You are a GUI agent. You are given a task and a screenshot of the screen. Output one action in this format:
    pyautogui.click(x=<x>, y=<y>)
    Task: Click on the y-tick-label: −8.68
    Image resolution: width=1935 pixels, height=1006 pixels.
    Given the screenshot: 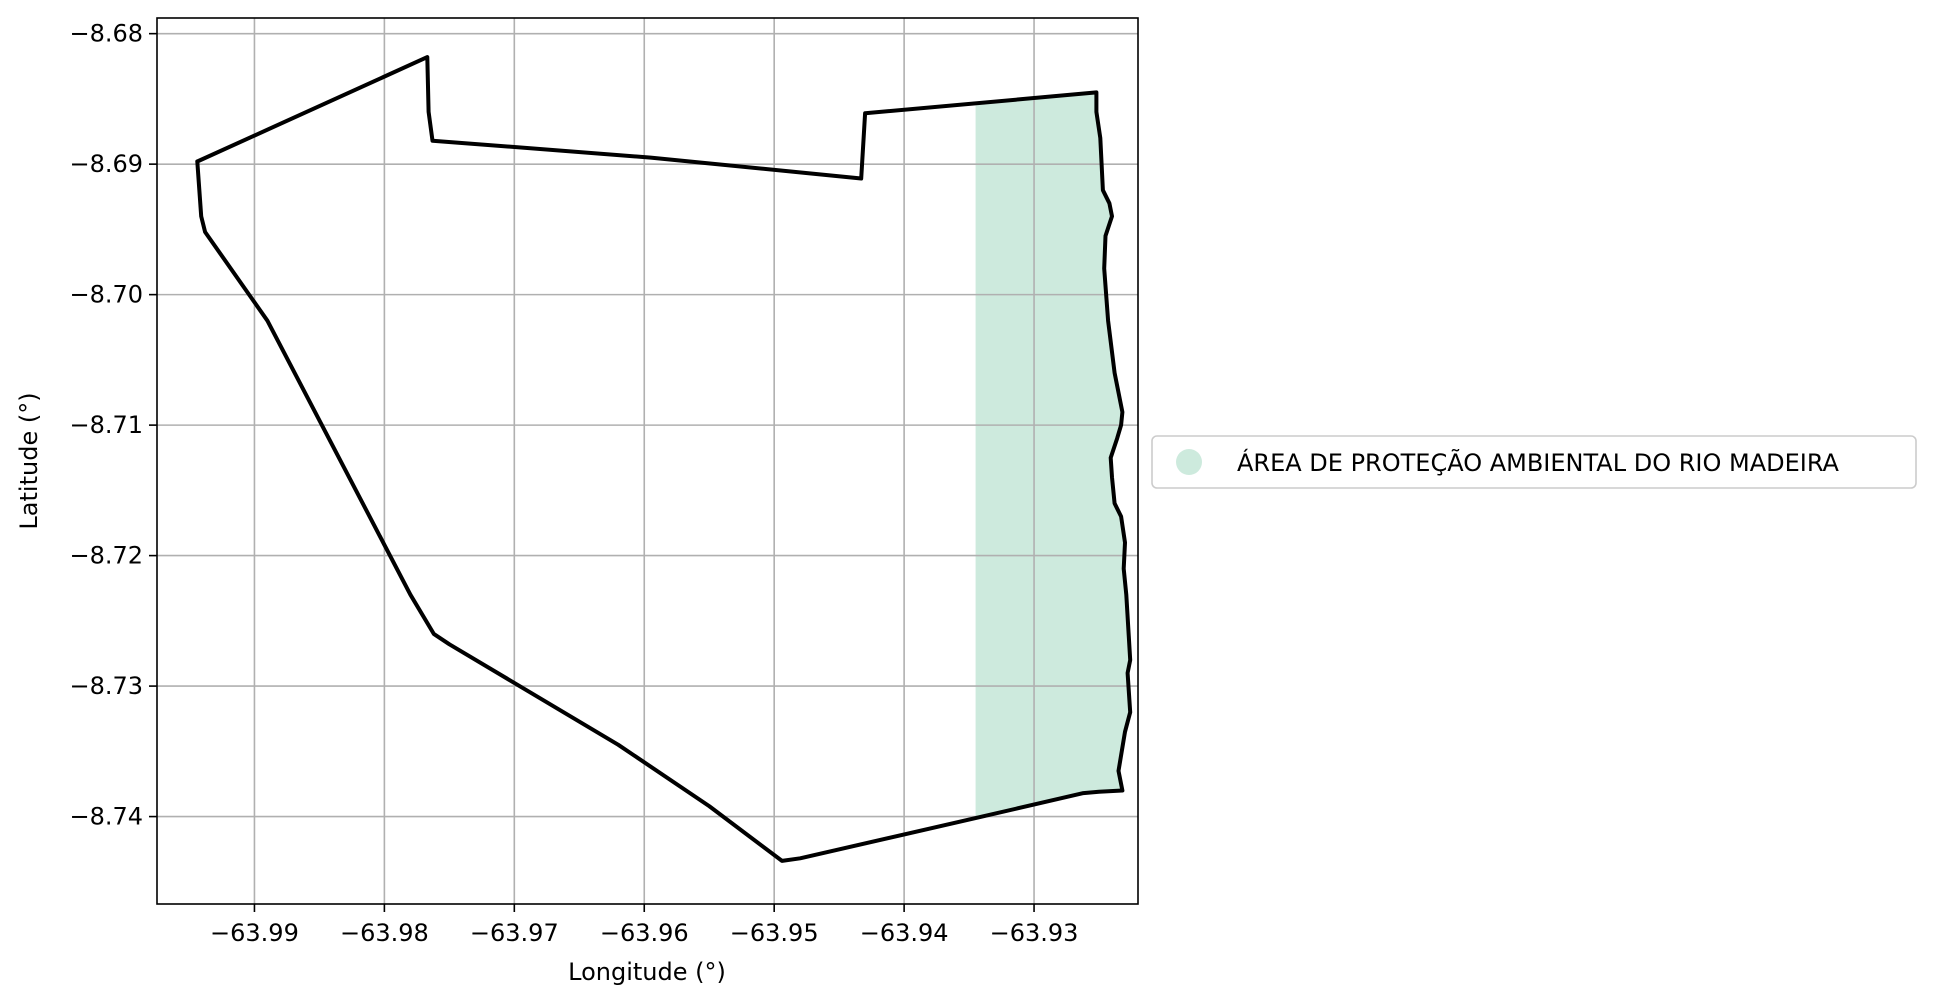 What is the action you would take?
    pyautogui.click(x=106, y=34)
    